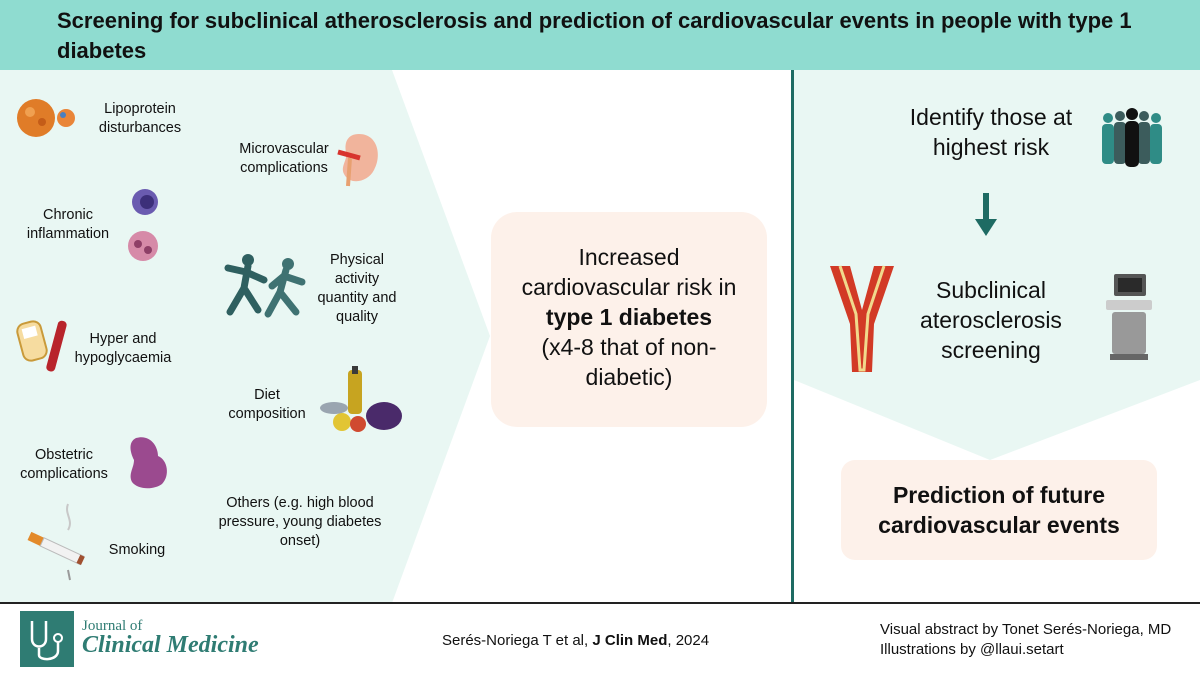 This screenshot has height=675, width=1200. What do you see at coordinates (41, 346) in the screenshot?
I see `glucose-meter-icon` at bounding box center [41, 346].